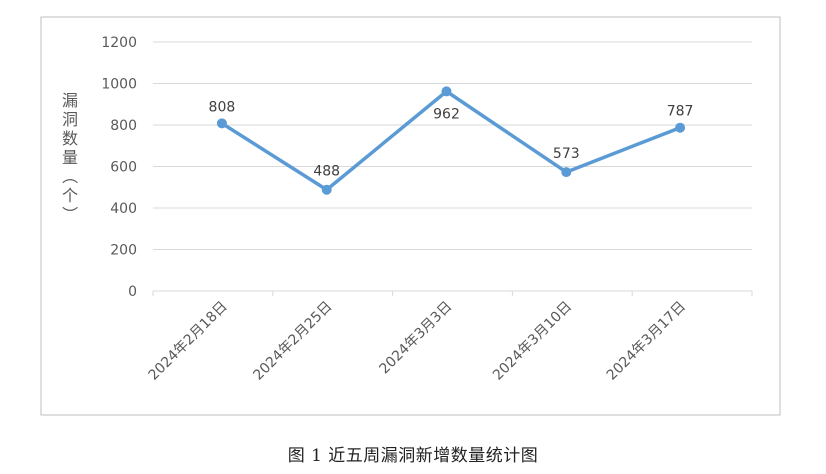  Describe the element at coordinates (446, 114) in the screenshot. I see `data-label: 962` at that location.